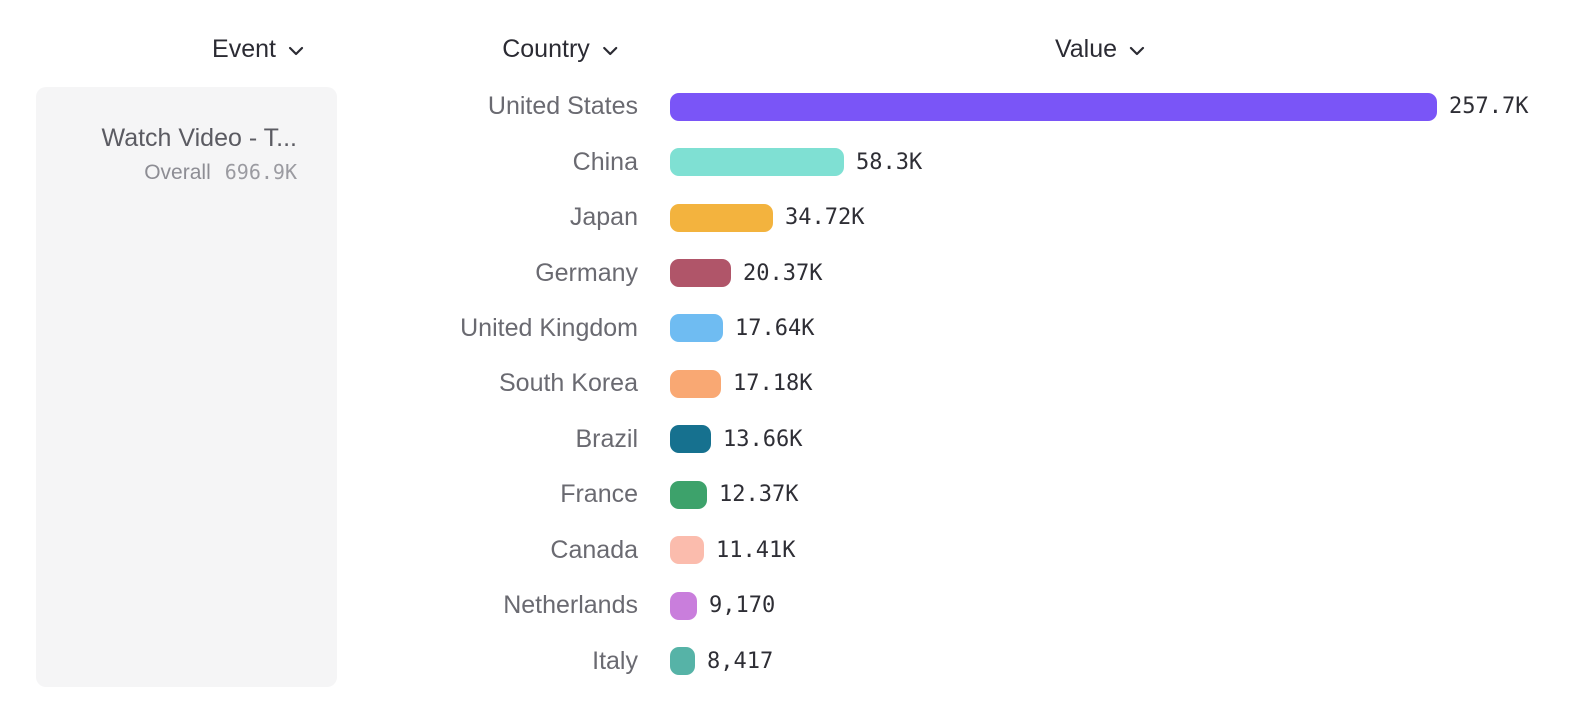  Describe the element at coordinates (605, 161) in the screenshot. I see `country-label: China` at that location.